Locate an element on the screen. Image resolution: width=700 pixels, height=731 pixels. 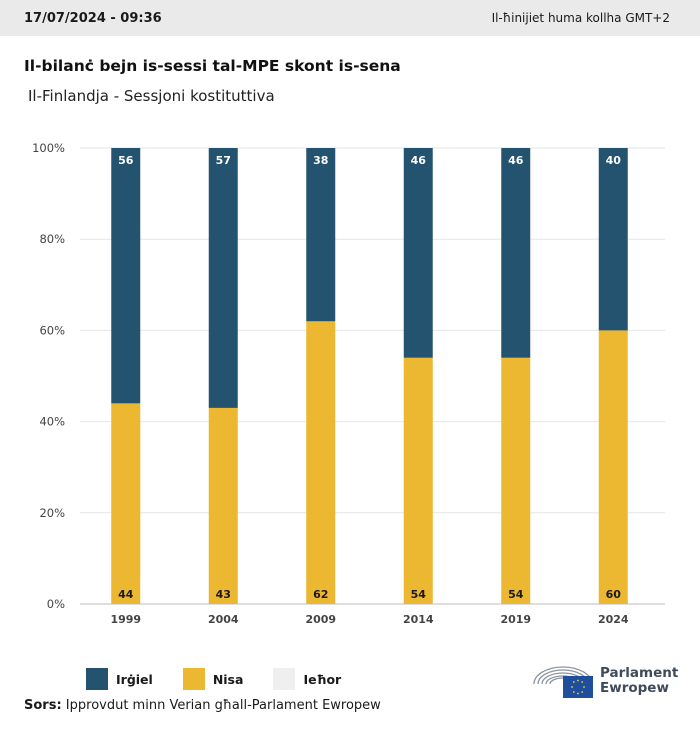
logo-line-2: Ewropew is located at coordinates (634, 688).